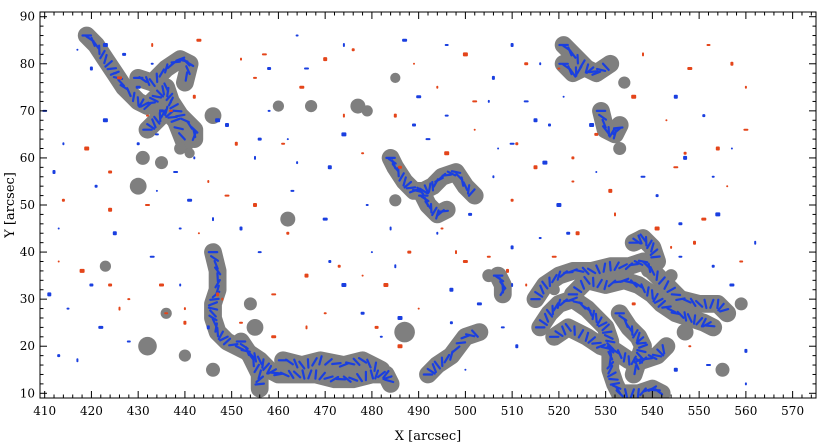  I want to click on y-tick-label: 20, so click(27, 346).